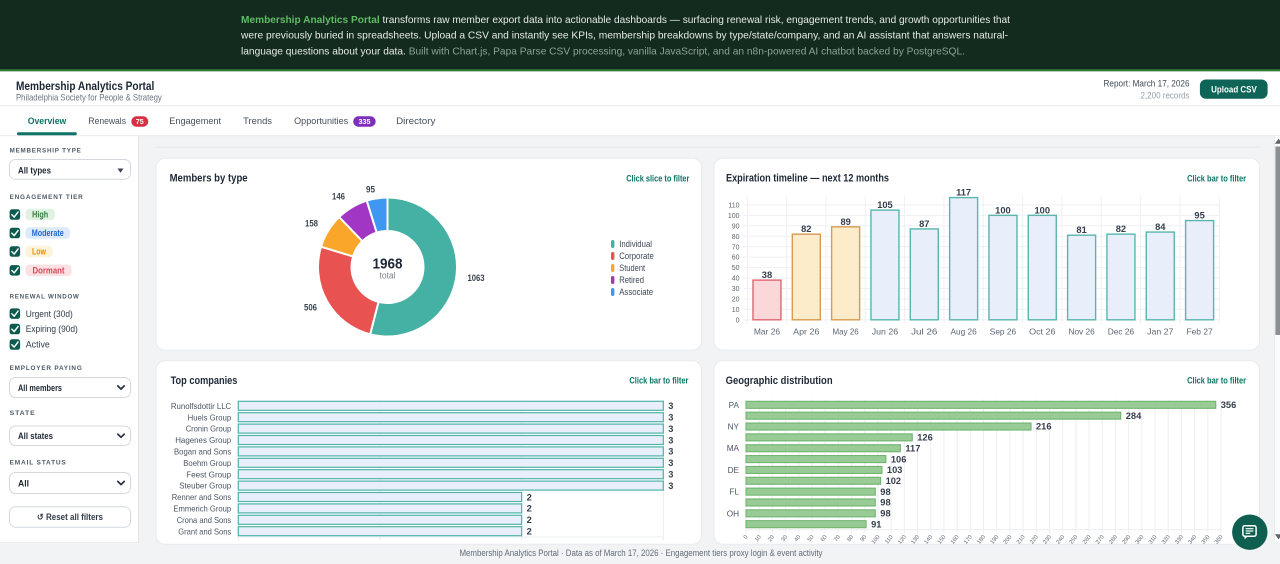 The image size is (1280, 564). What do you see at coordinates (632, 268) in the screenshot?
I see `svg-text: Student` at bounding box center [632, 268].